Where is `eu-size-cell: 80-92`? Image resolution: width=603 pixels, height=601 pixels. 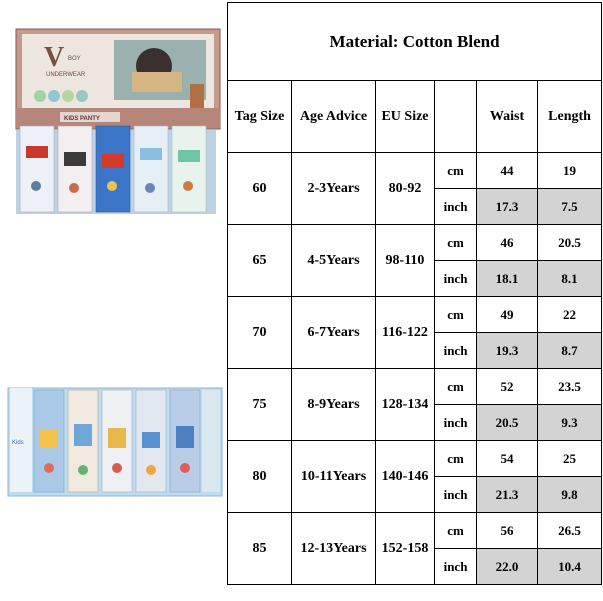
eu-size-cell: 80-92 is located at coordinates (405, 188).